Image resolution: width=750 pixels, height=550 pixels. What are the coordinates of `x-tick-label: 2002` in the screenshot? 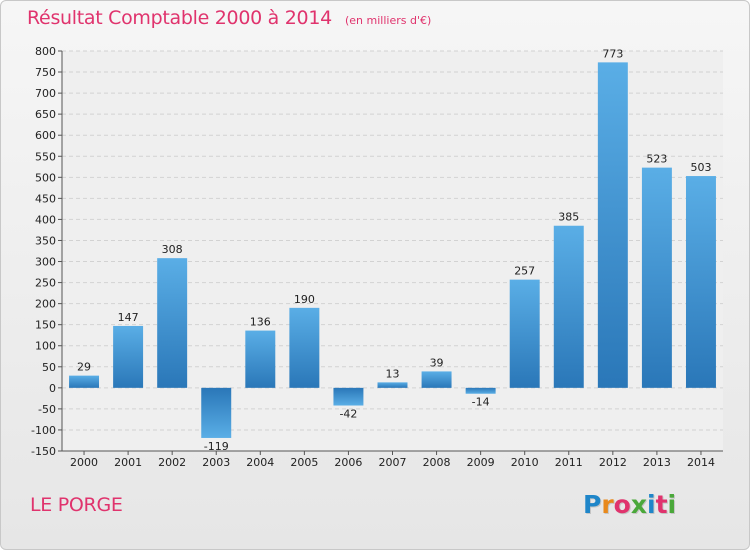 It's located at (172, 462).